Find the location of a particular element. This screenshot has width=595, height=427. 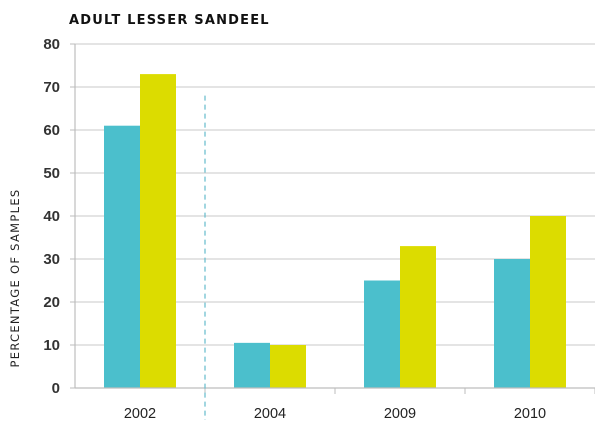

y-tick-label-40: 40 is located at coordinates (51, 216).